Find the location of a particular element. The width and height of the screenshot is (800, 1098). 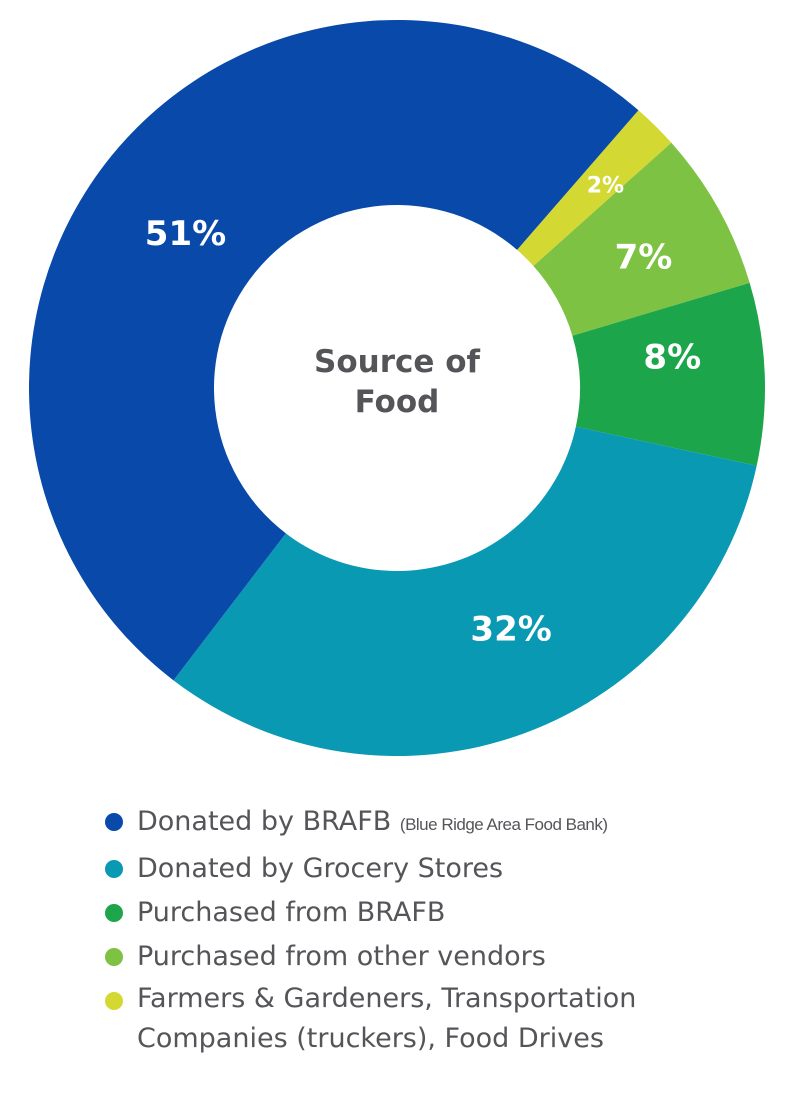

slice-data-label: 32% is located at coordinates (510, 630).